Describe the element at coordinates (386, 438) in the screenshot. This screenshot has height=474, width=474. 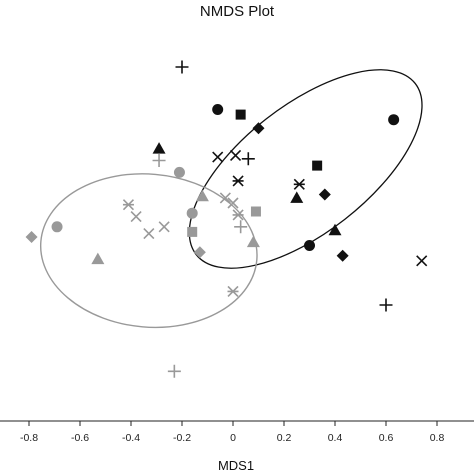
I see `x-tick-label: 0.6` at that location.